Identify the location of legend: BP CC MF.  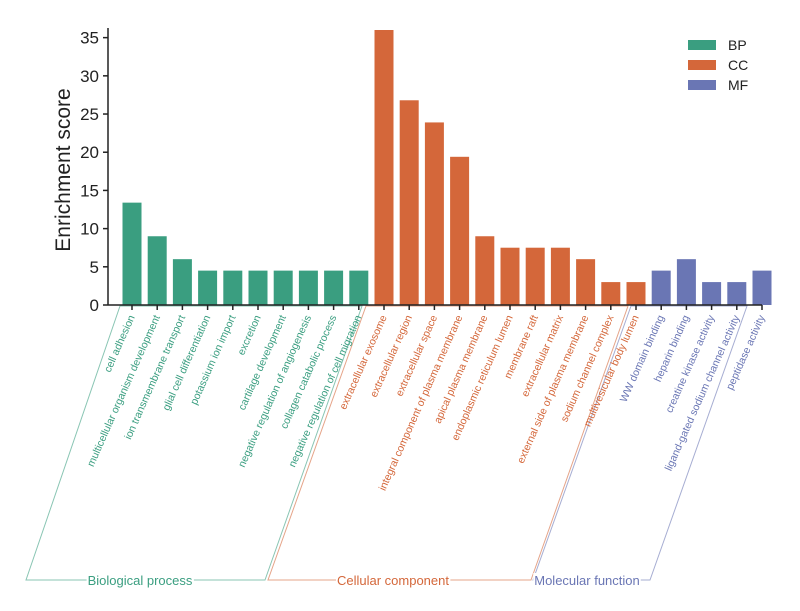
(718, 65).